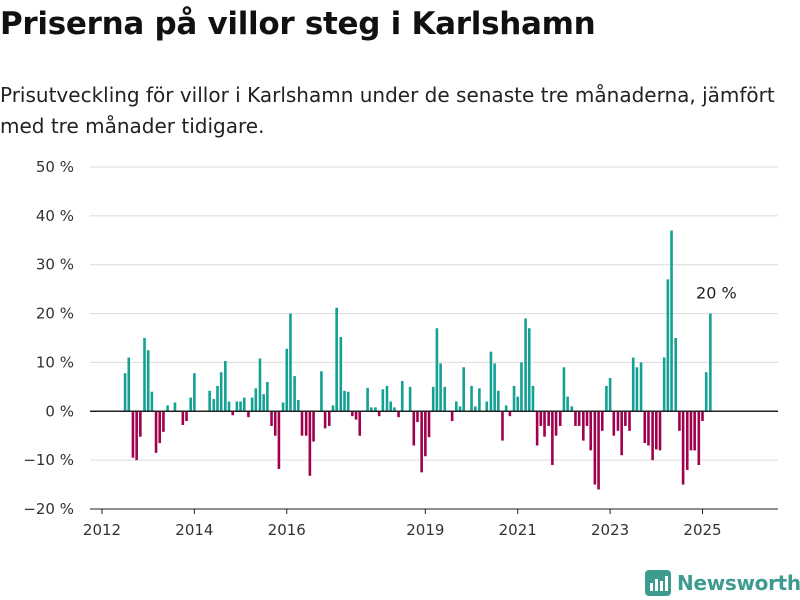 This screenshot has height=600, width=800. I want to click on x-tick-label: 2023, so click(610, 530).